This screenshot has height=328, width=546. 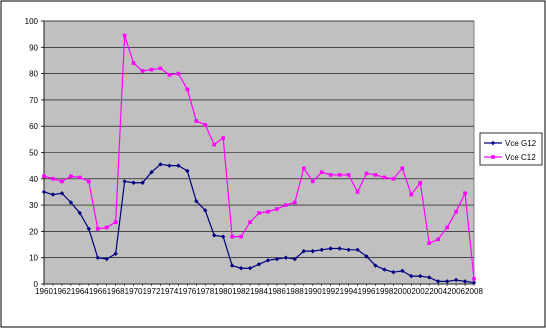 I want to click on x-tick-label: 1982, so click(x=241, y=291).